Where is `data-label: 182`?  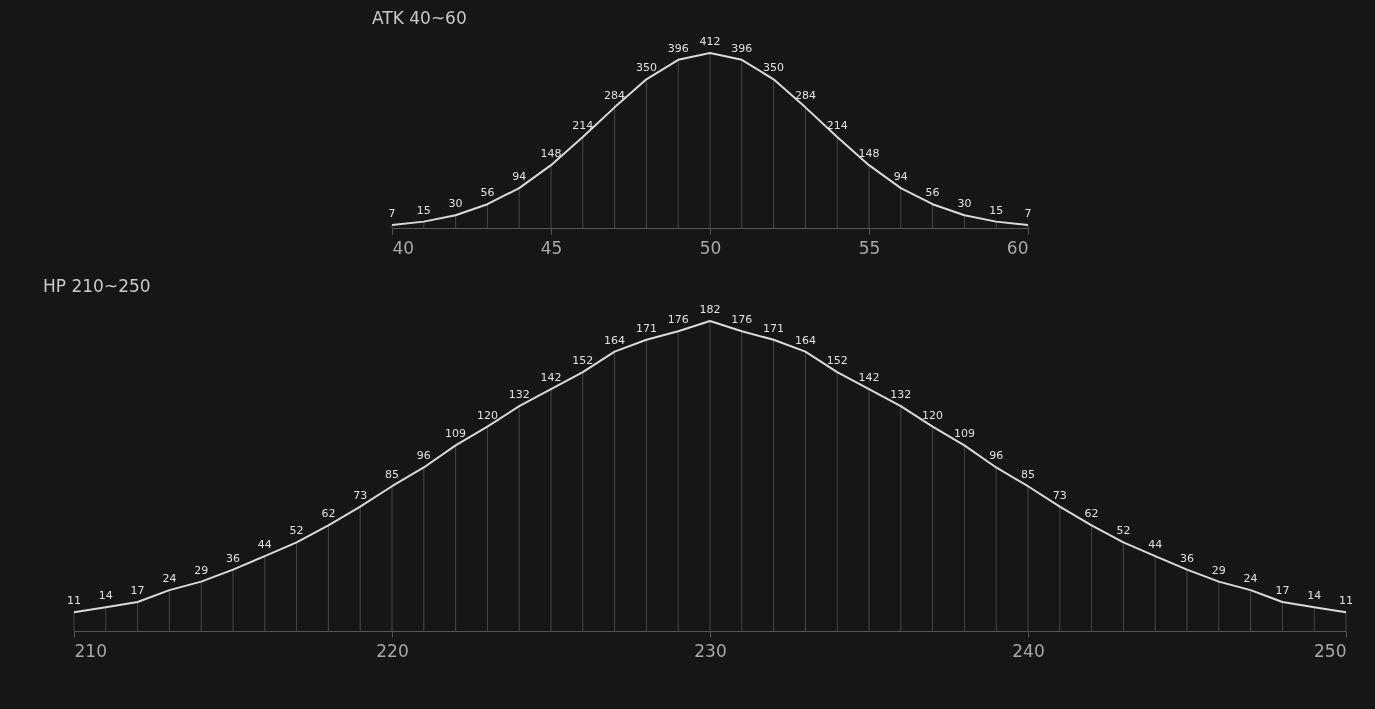 data-label: 182 is located at coordinates (710, 309).